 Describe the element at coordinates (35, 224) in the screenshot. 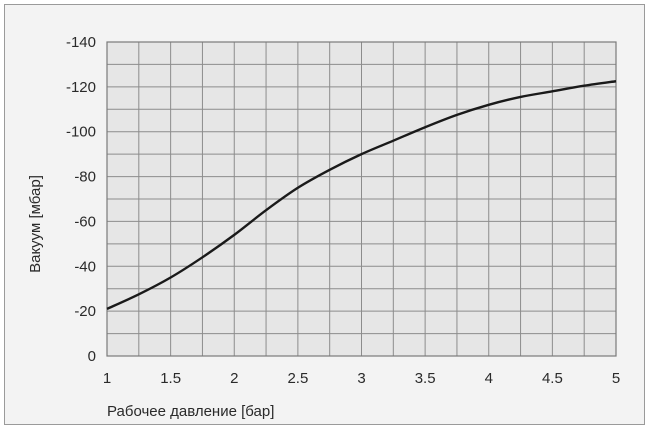

I see `y-axis-label: Вакуум [мбар]` at that location.